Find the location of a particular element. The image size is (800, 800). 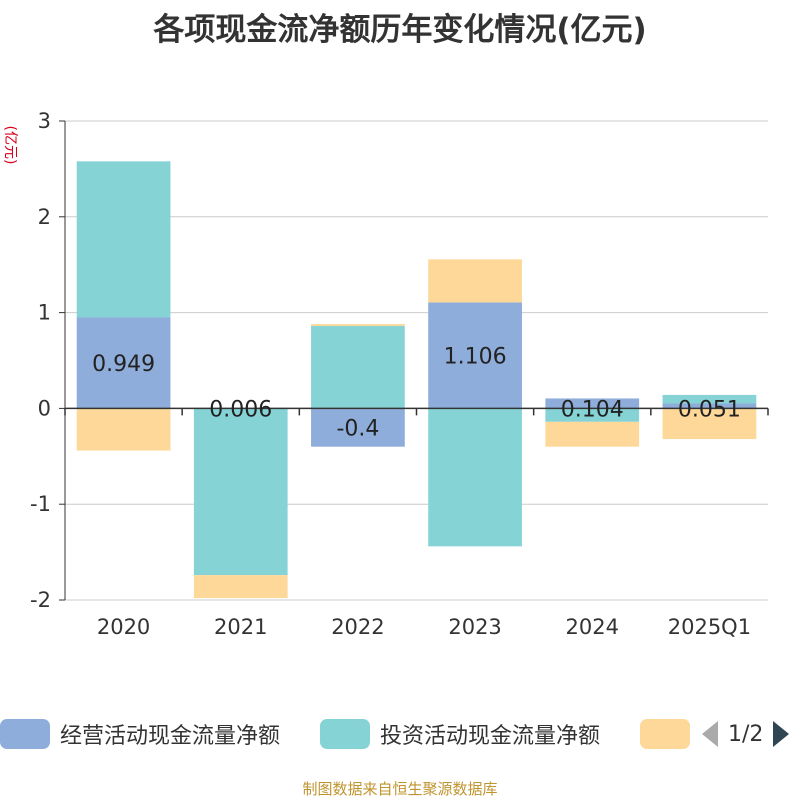

legend-prev-icon is located at coordinates (710, 734).